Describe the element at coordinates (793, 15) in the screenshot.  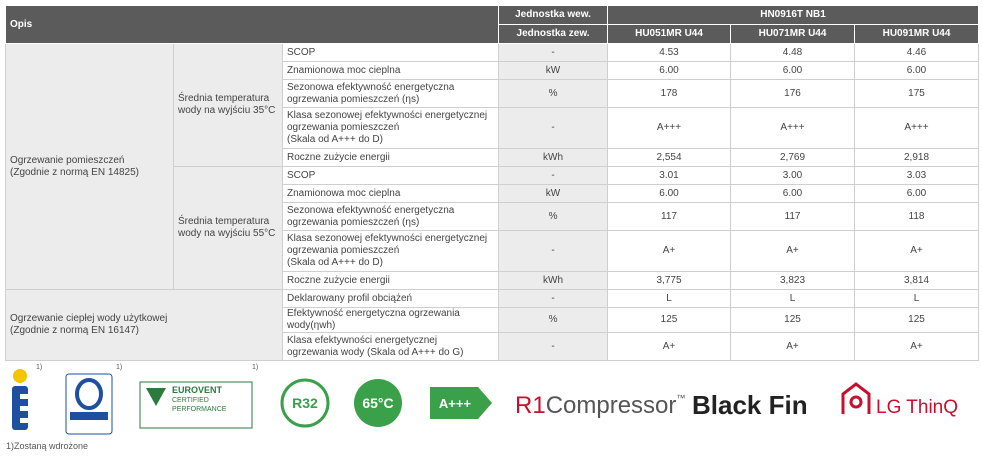
I see `header-model-group: HN0916T NB1` at that location.